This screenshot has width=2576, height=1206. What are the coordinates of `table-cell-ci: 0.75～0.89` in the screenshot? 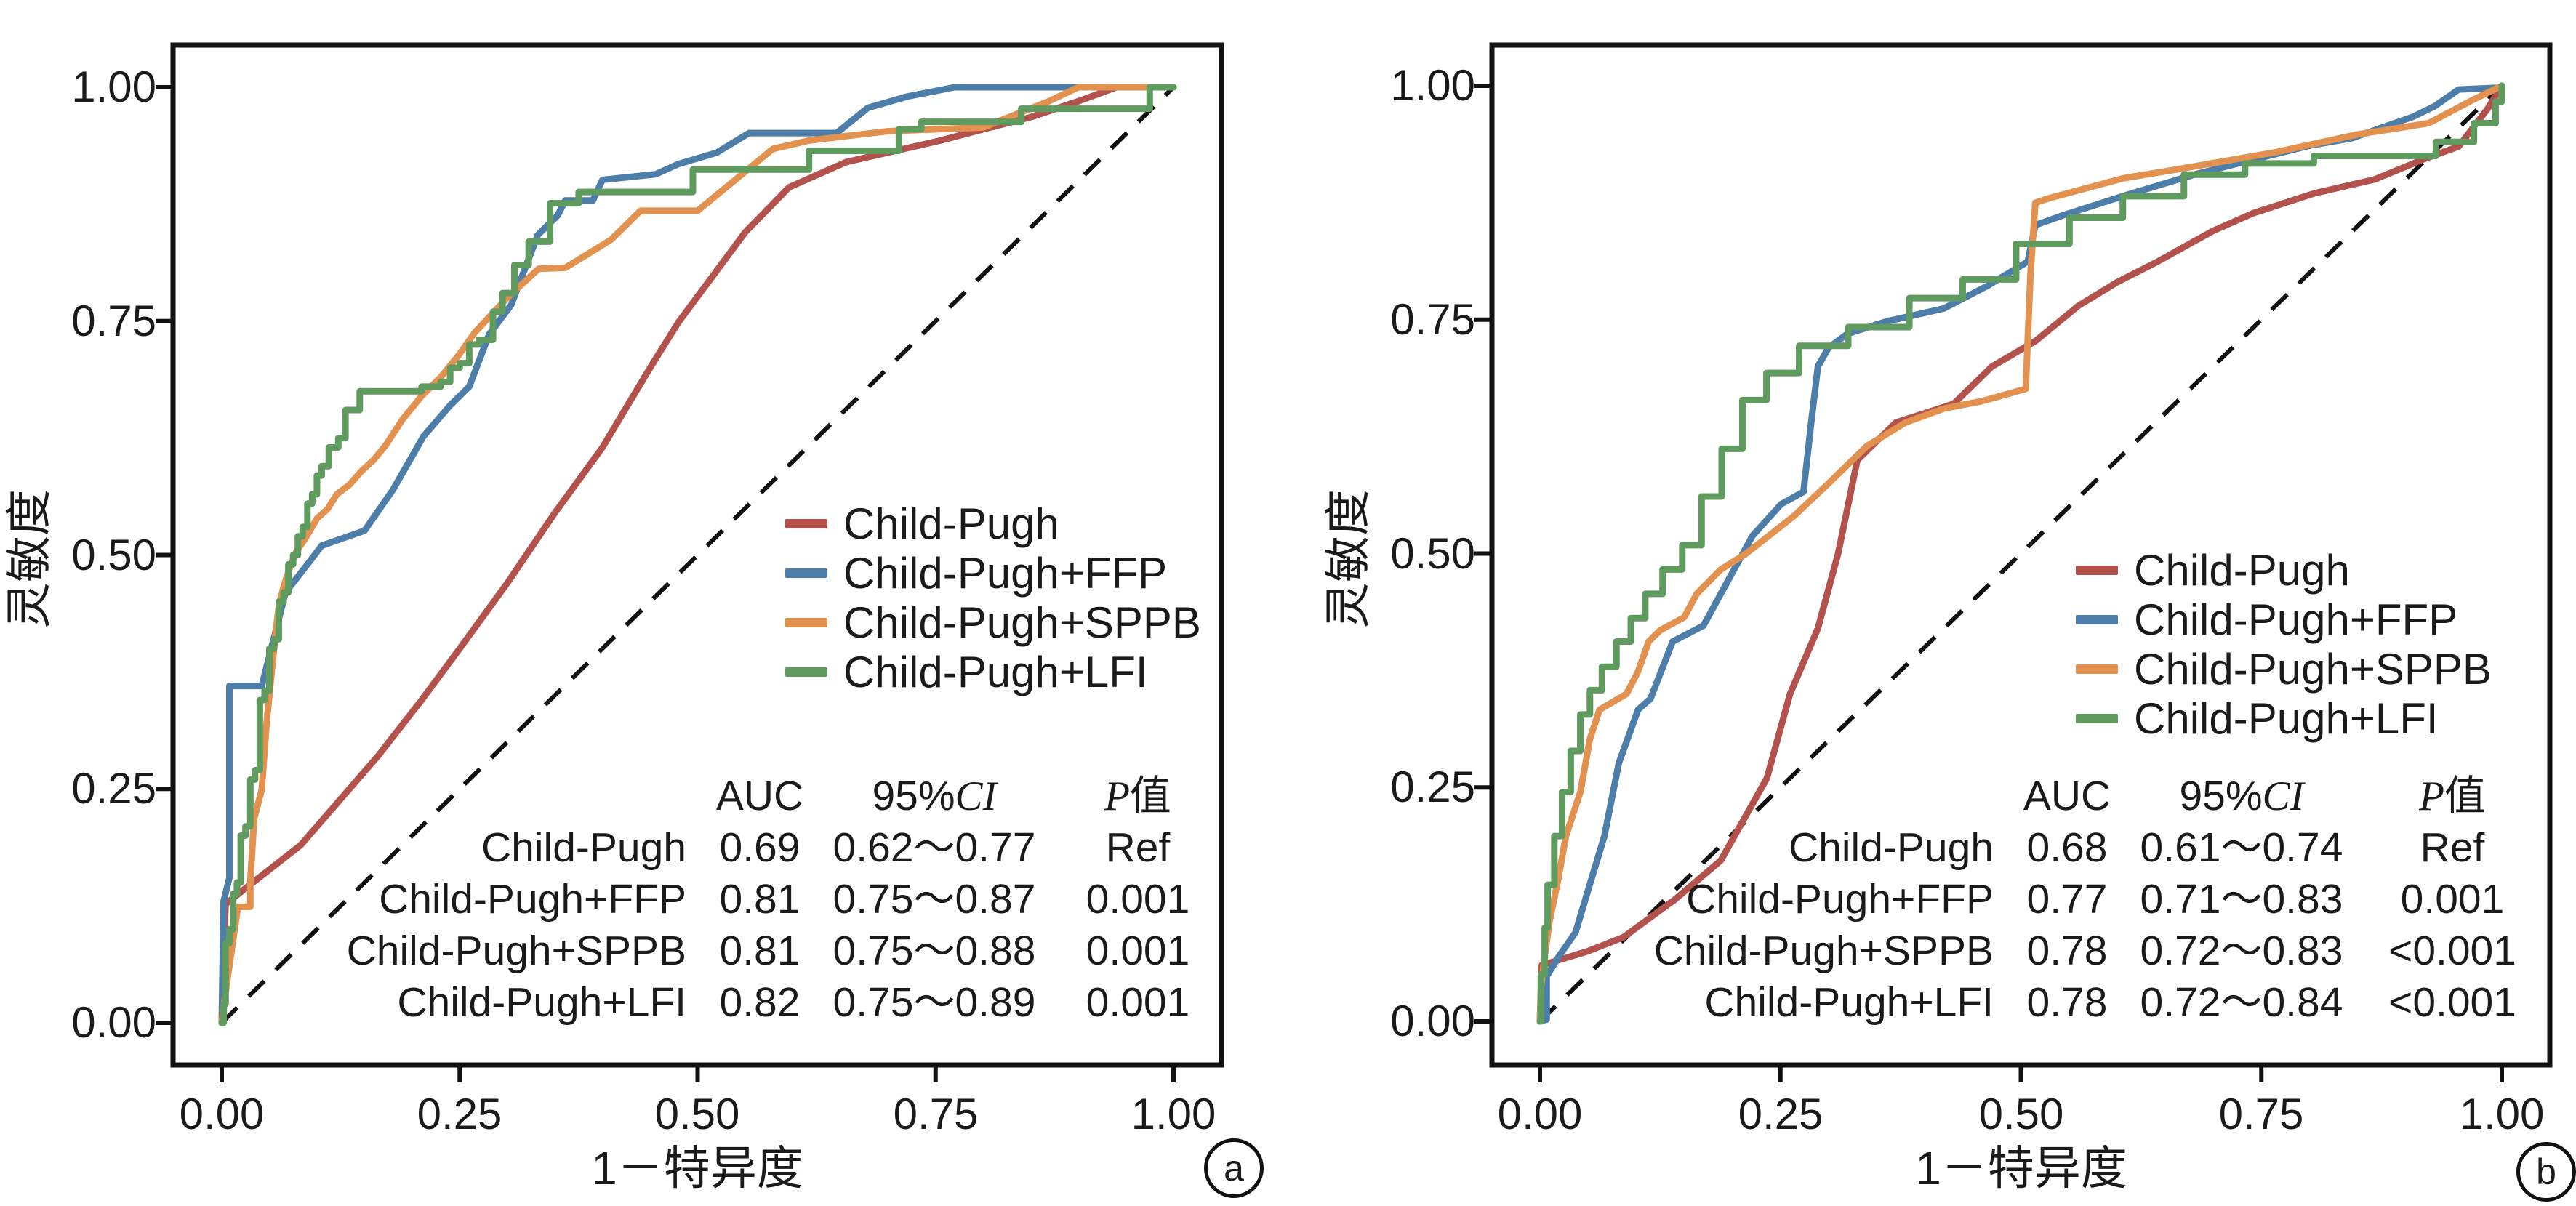 It's located at (934, 1002).